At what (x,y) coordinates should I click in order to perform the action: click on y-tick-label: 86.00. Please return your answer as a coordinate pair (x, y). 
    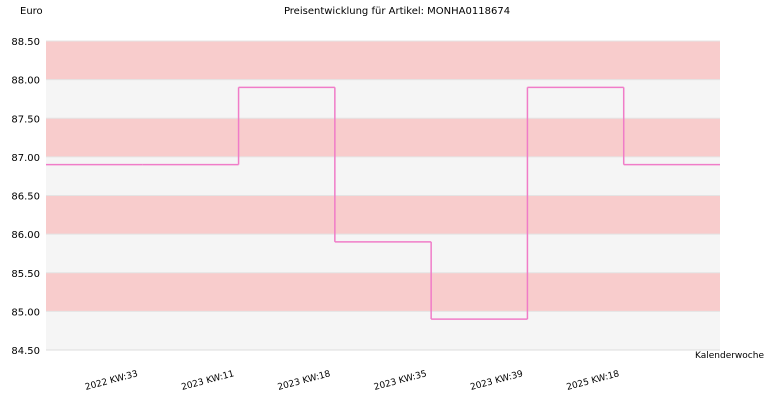
    Looking at the image, I should click on (25, 235).